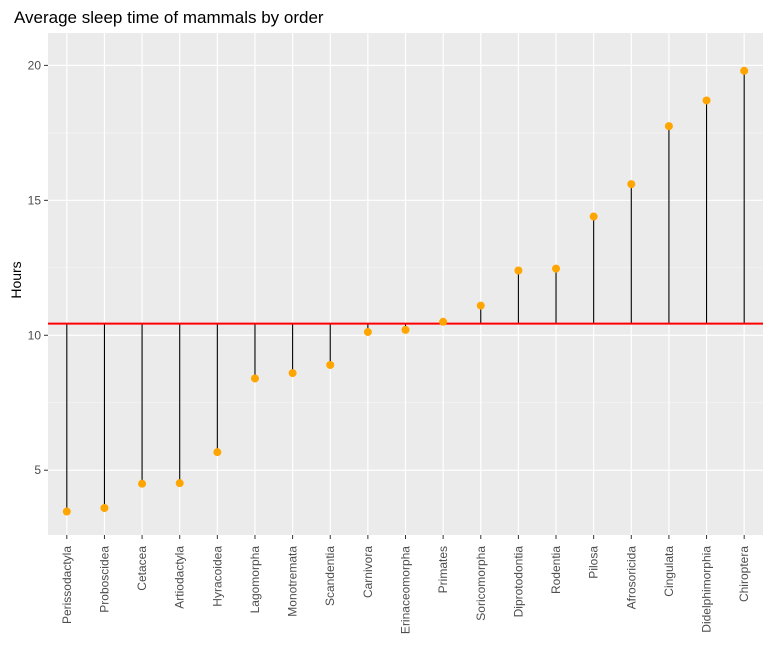  I want to click on x-tick-label: Proboscidea, so click(104, 579).